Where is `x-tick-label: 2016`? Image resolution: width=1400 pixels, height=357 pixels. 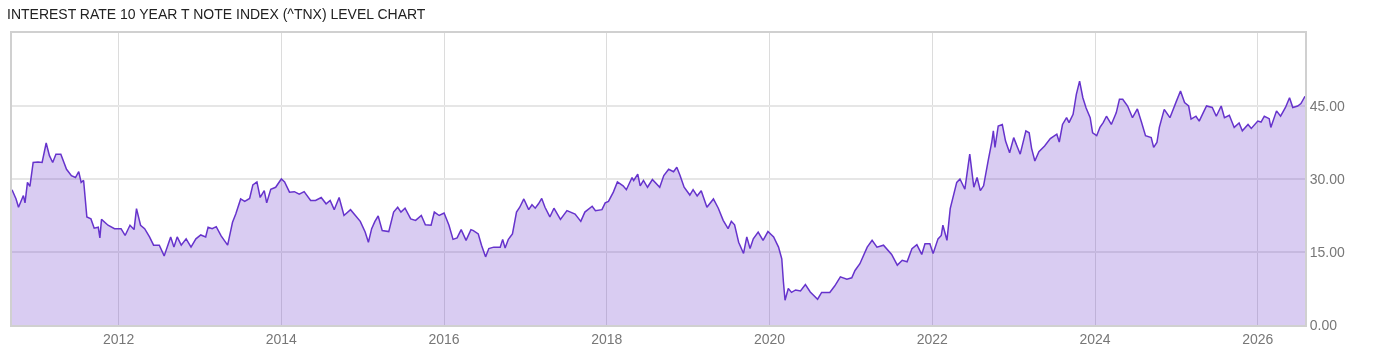 x-tick-label: 2016 is located at coordinates (444, 338).